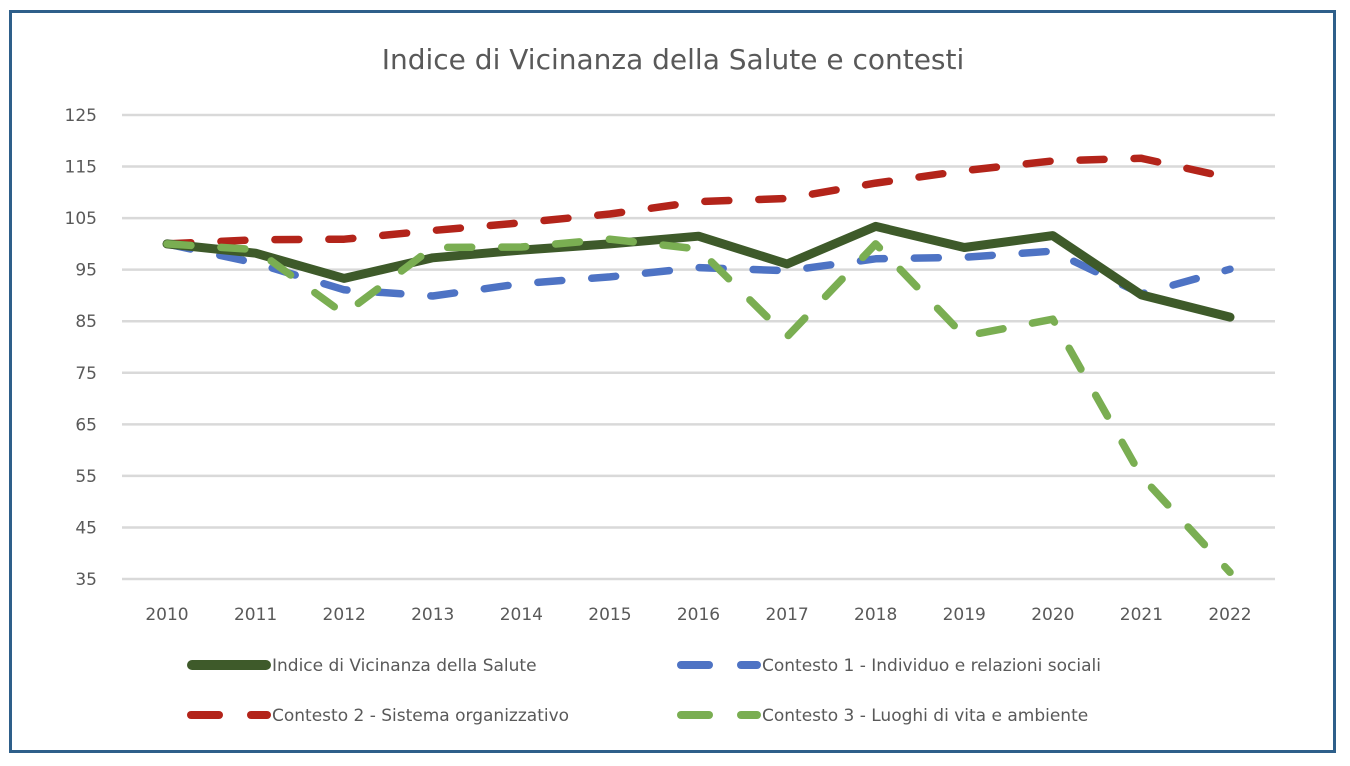 Image resolution: width=1350 pixels, height=766 pixels. Describe the element at coordinates (81, 348) in the screenshot. I see `y-axis-tick-labels: 125 115 105 95 85 75 65 55 45 35` at that location.